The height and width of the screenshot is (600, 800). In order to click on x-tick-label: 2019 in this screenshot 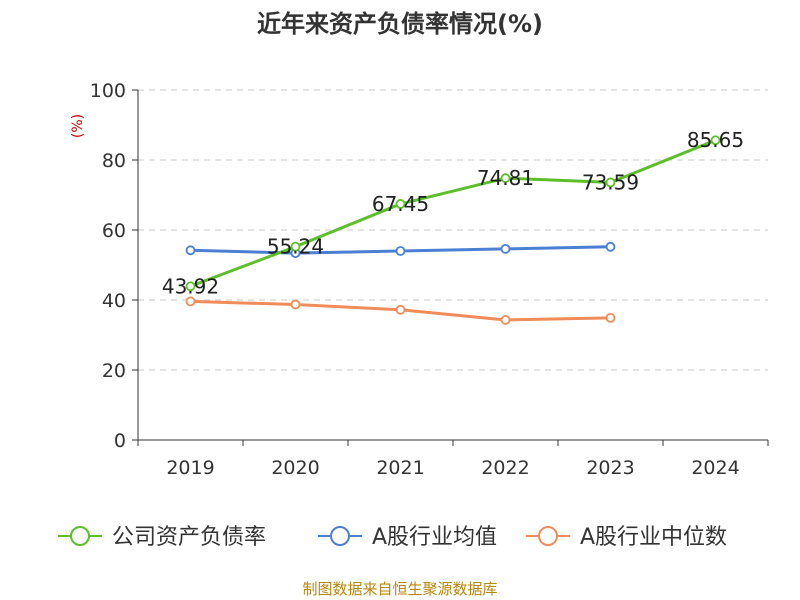, I will do `click(190, 468)`.